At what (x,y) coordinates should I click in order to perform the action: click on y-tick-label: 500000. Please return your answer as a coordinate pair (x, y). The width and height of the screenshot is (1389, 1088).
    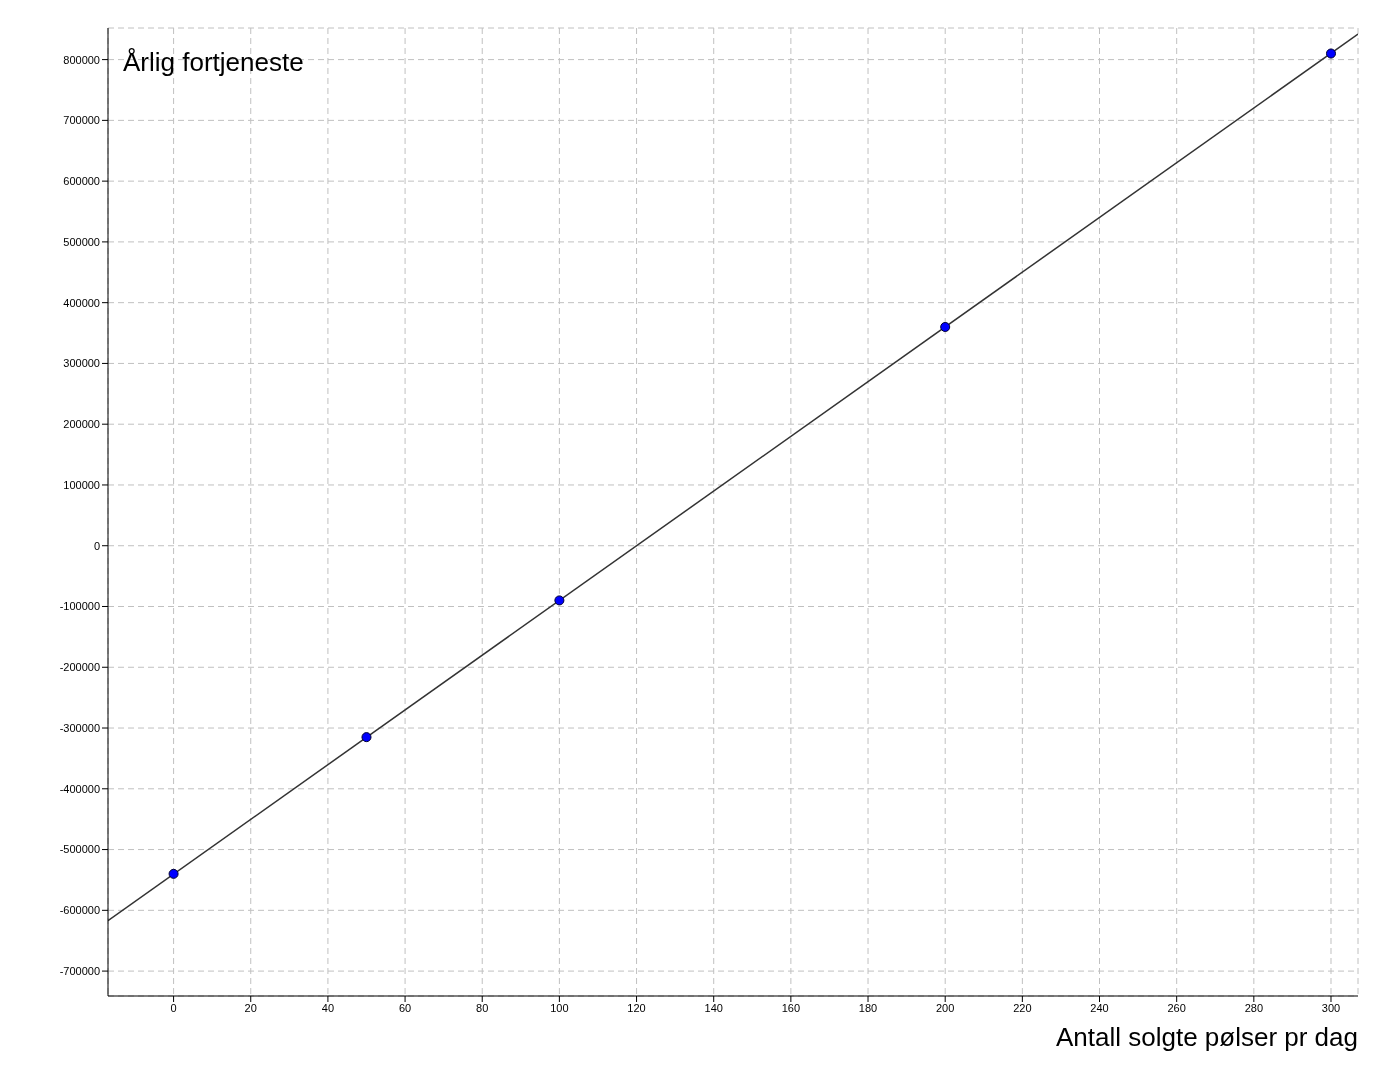
    Looking at the image, I should click on (81, 241).